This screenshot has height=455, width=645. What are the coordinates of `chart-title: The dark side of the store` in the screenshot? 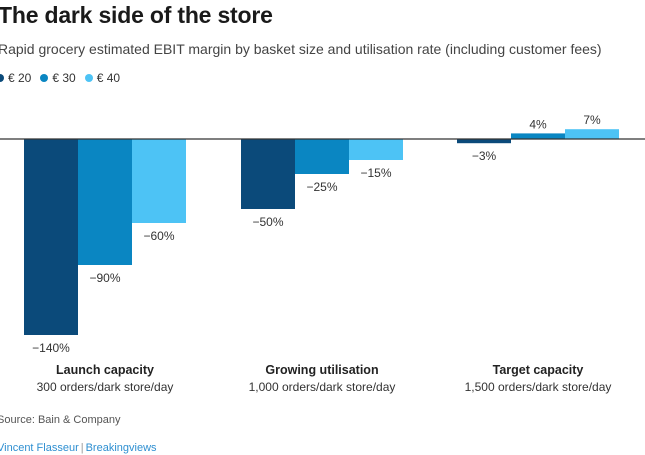 It's located at (136, 15).